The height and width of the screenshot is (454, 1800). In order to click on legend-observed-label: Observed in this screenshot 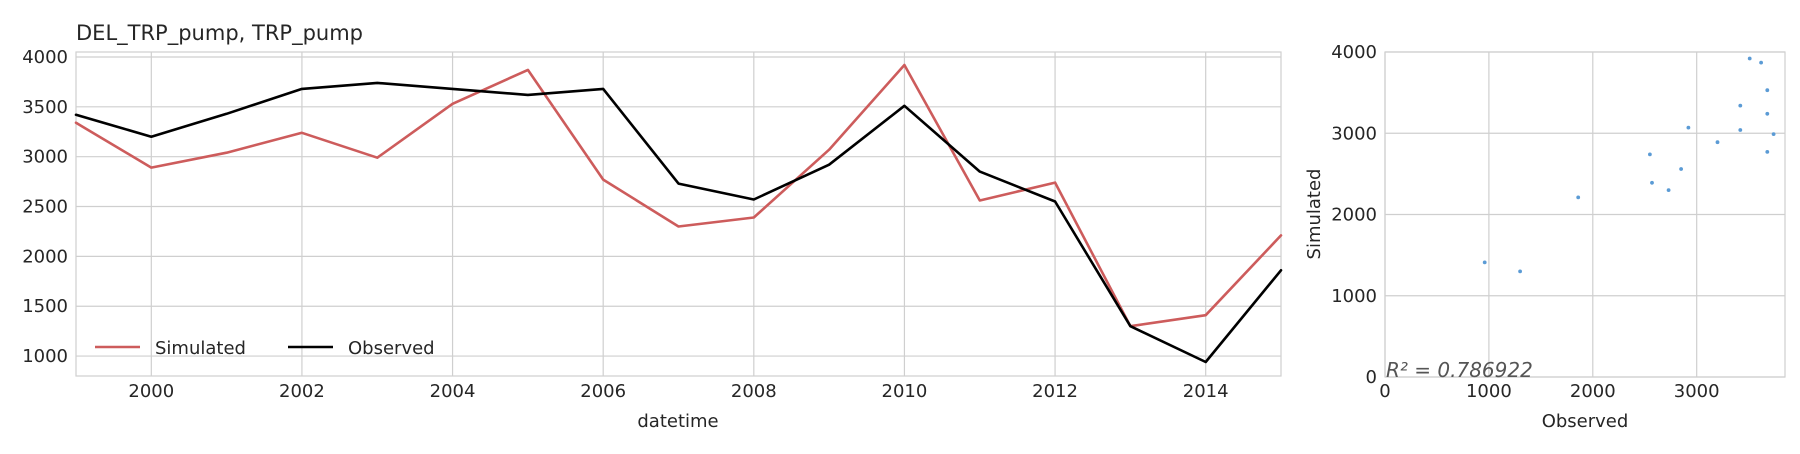, I will do `click(391, 348)`.